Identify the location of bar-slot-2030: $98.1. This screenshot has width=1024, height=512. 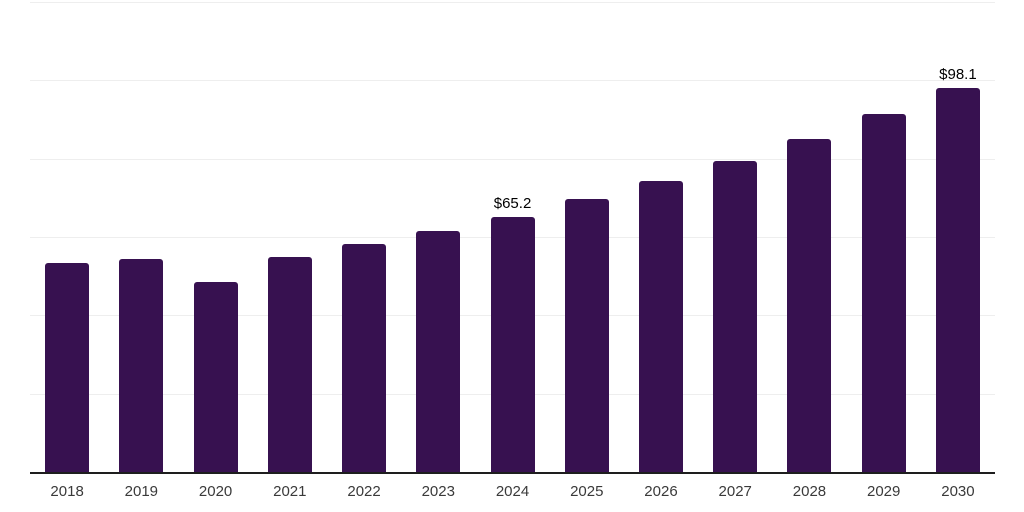
(958, 237).